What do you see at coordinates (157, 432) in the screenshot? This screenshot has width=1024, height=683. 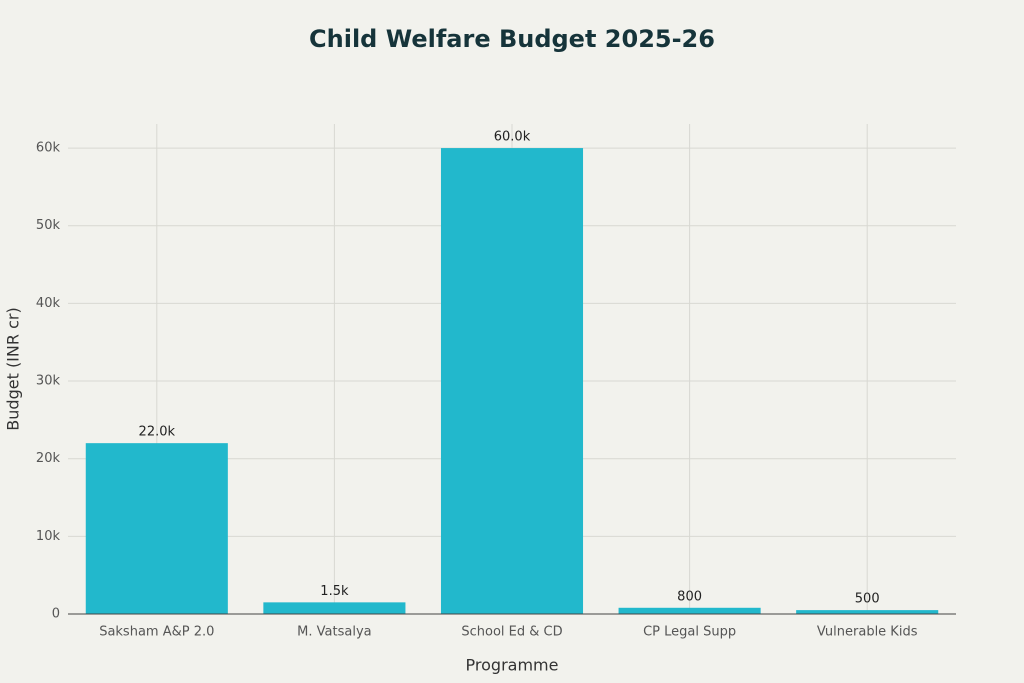 I see `value-label: 22.0k` at bounding box center [157, 432].